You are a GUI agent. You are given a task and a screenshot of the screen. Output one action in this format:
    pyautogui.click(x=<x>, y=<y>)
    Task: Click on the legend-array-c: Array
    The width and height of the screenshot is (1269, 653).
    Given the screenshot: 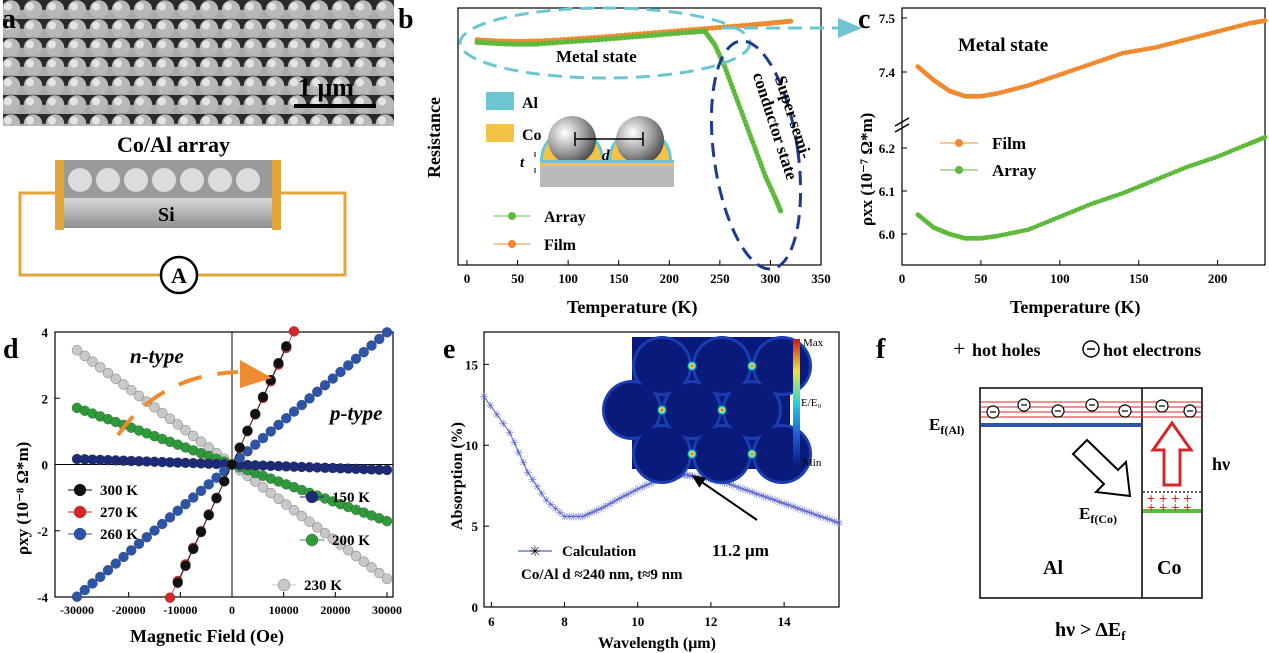 What is the action you would take?
    pyautogui.click(x=1014, y=170)
    